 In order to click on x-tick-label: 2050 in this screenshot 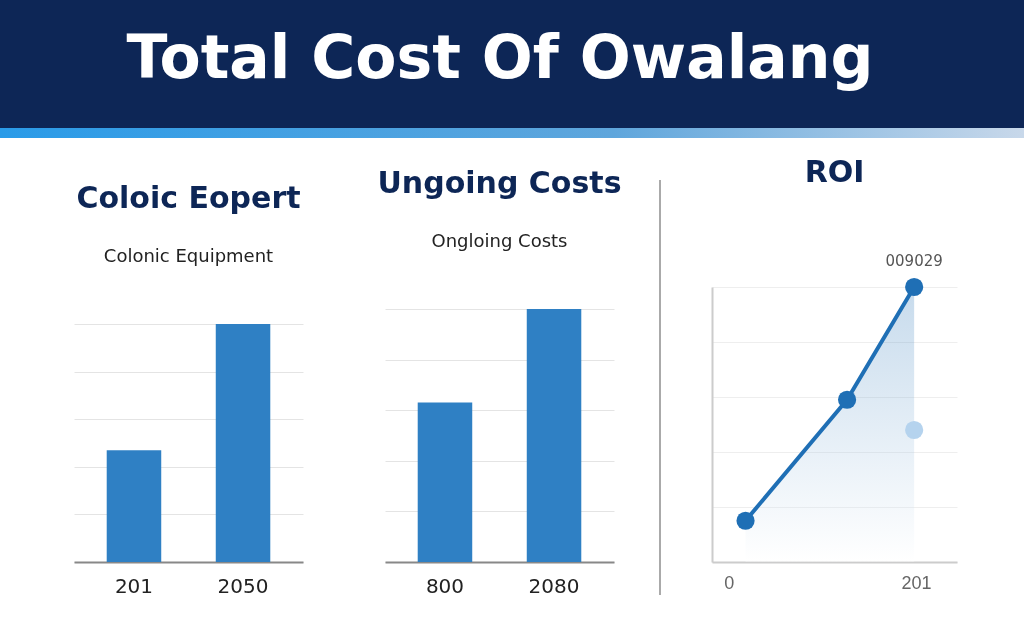, I will do `click(243, 585)`.